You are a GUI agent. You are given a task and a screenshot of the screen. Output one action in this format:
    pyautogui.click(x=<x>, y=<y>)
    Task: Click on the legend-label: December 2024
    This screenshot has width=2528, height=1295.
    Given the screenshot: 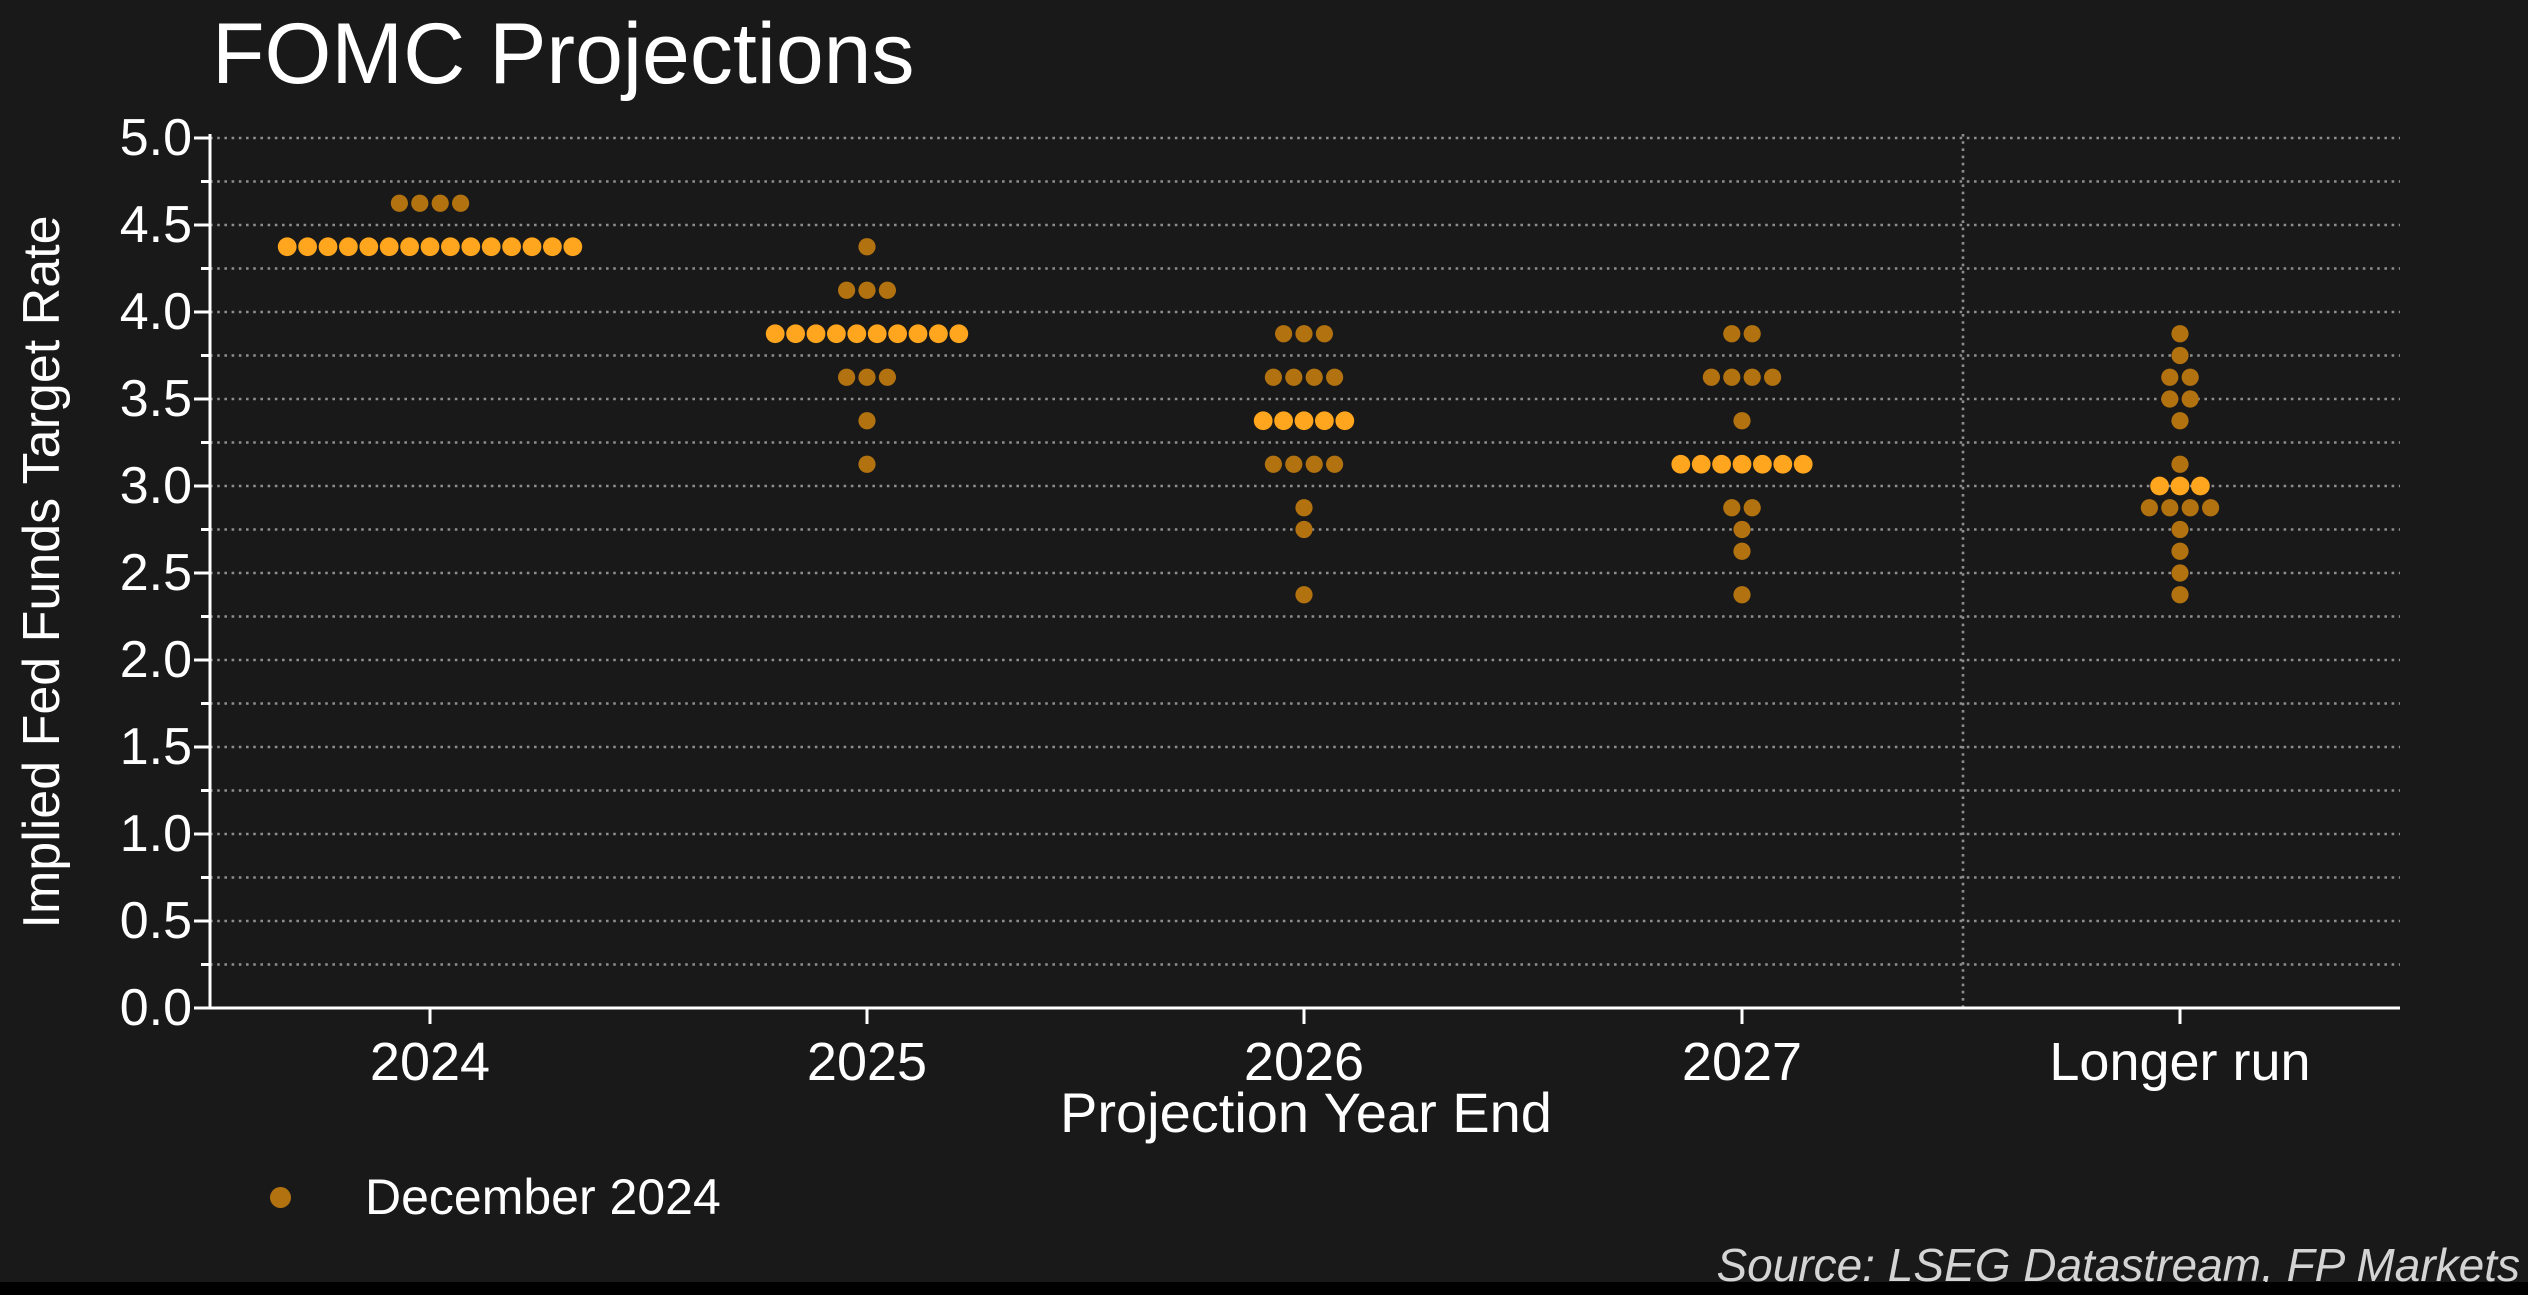 What is the action you would take?
    pyautogui.click(x=543, y=1197)
    